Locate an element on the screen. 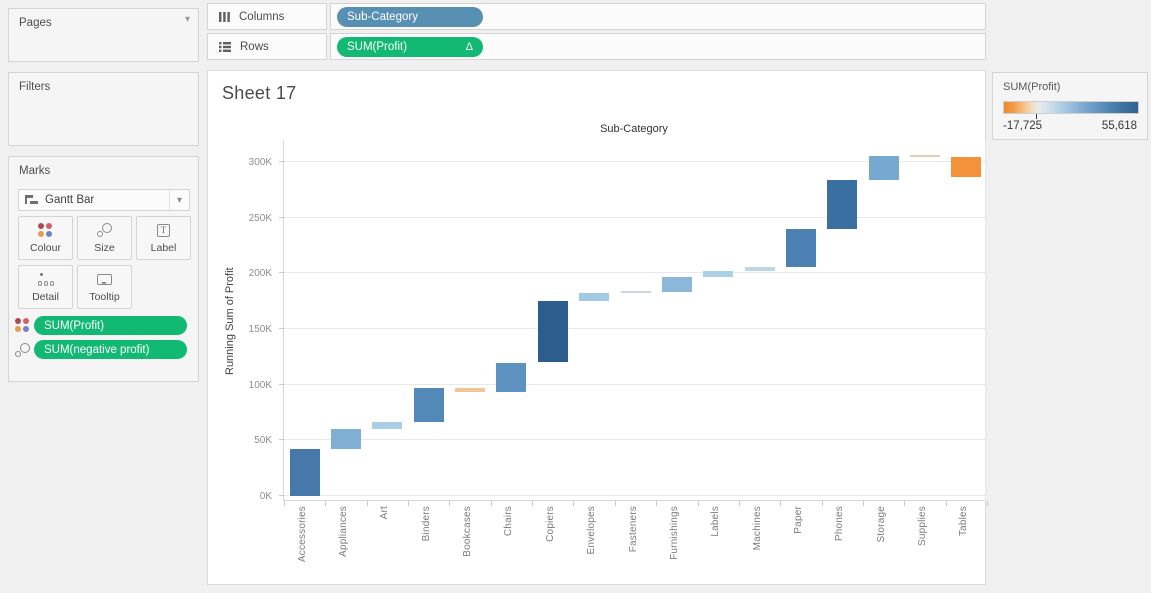 This screenshot has height=593, width=1151. tooltip-button-label: Tooltip is located at coordinates (104, 296).